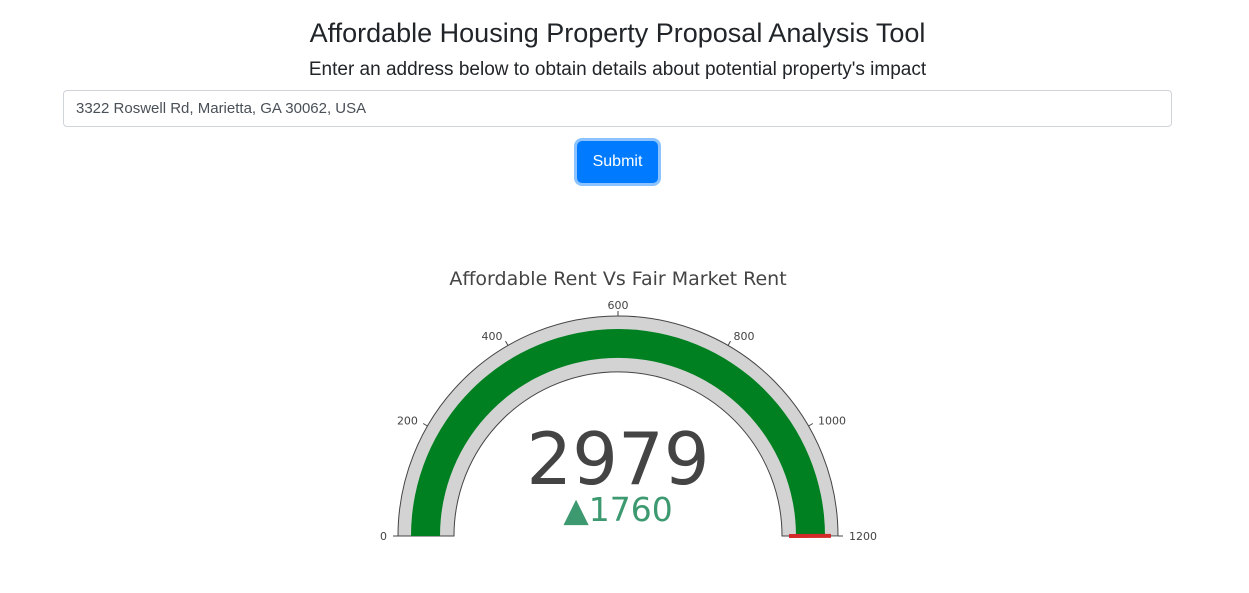  I want to click on delta-up-arrow-icon: ▲, so click(576, 509).